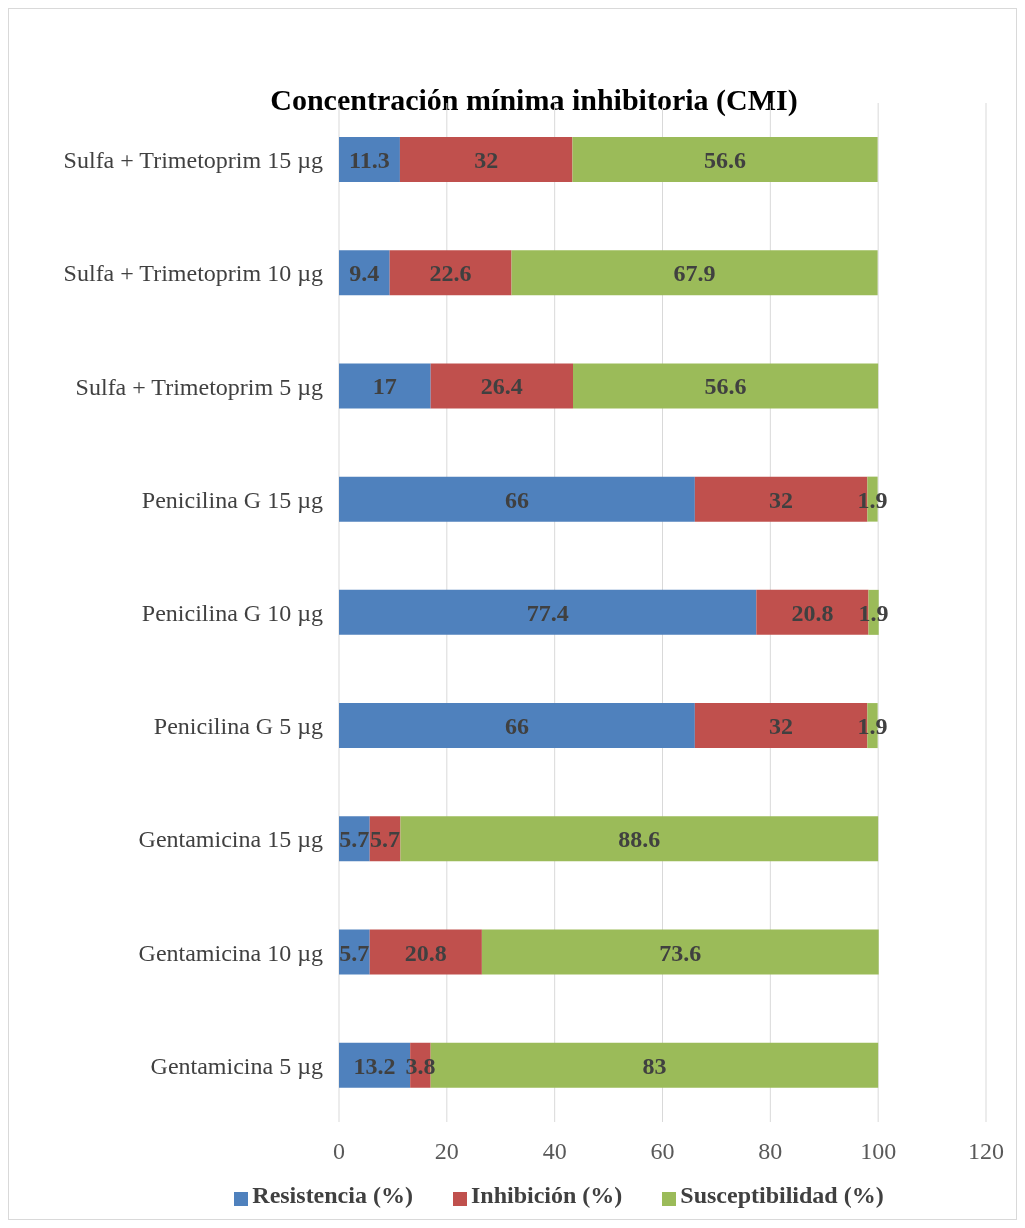 Image resolution: width=1025 pixels, height=1228 pixels. What do you see at coordinates (662, 1151) in the screenshot?
I see `x-tick-label: 60` at bounding box center [662, 1151].